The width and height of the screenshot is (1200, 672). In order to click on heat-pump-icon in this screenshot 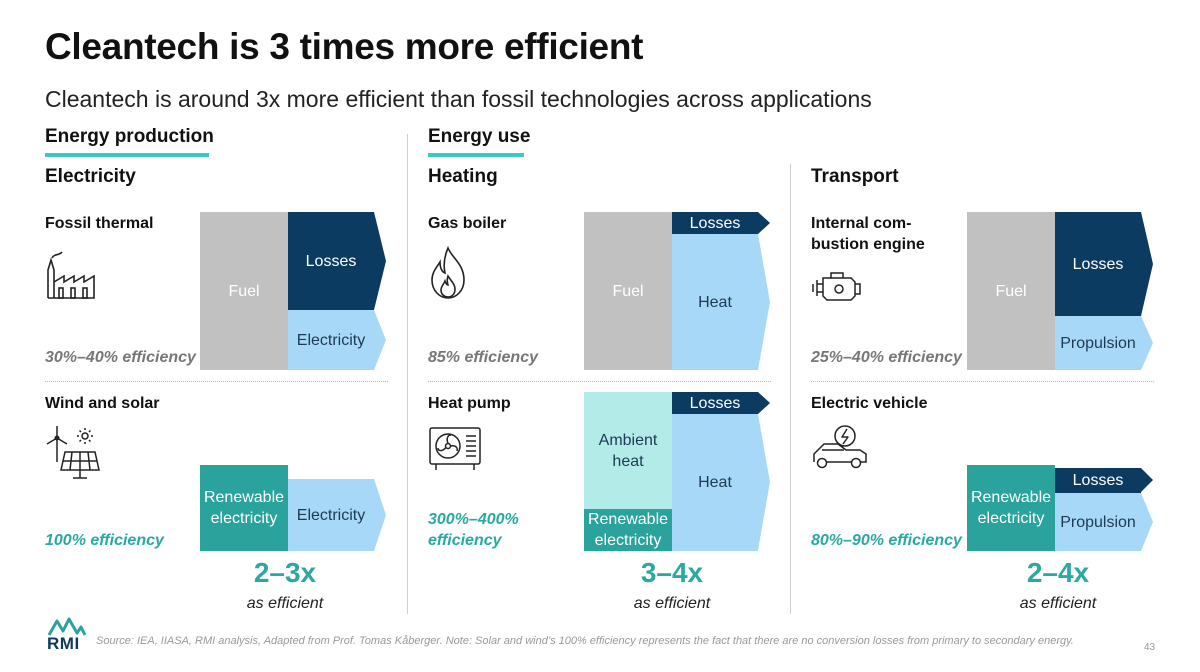, I will do `click(455, 449)`.